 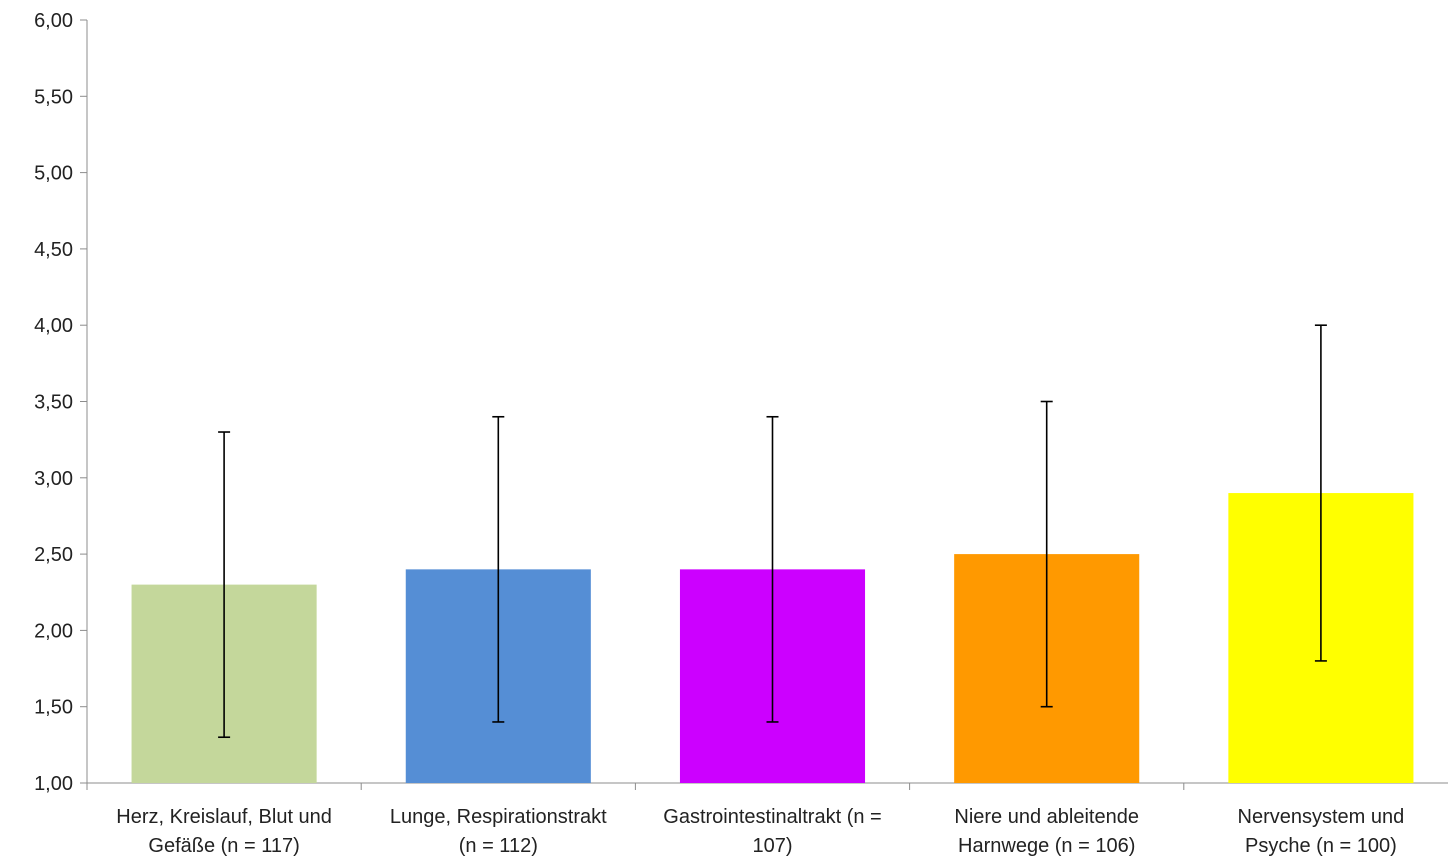 I want to click on y-tick-label: 3,00, so click(x=53, y=479).